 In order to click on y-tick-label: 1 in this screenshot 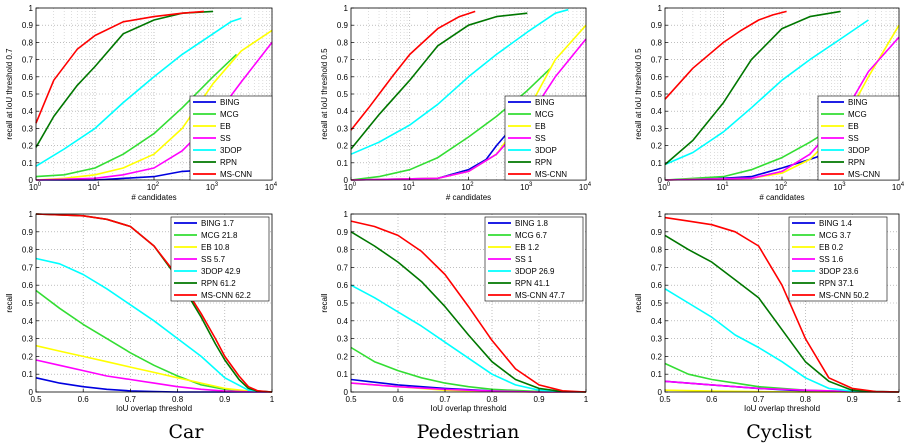, I will do `click(660, 214)`.